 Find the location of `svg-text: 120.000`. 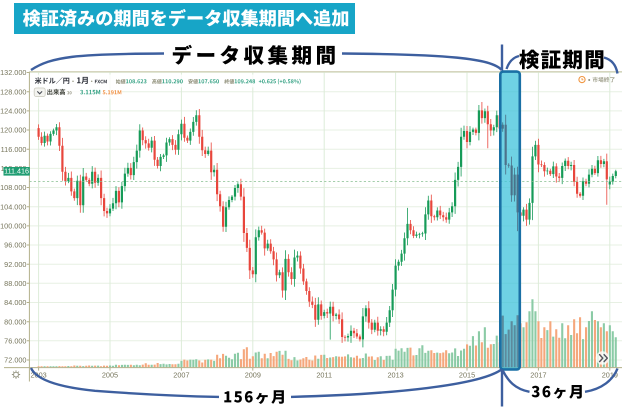

svg-text: 120.000 is located at coordinates (13, 130).